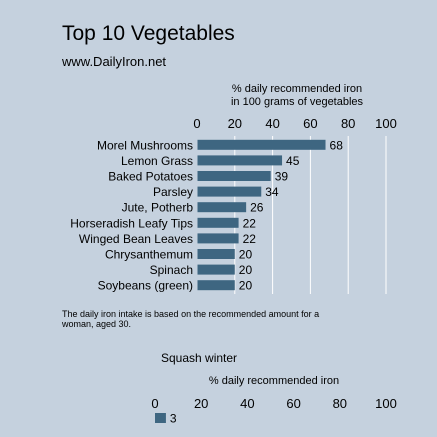 The height and width of the screenshot is (437, 437). I want to click on source-link: www.DailyIron.net, so click(114, 61).